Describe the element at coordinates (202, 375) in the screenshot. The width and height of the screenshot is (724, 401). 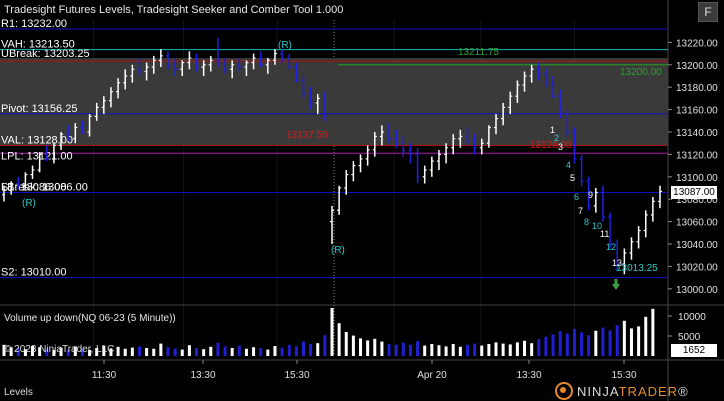
I see `time-tick-label-1: 13:30` at that location.